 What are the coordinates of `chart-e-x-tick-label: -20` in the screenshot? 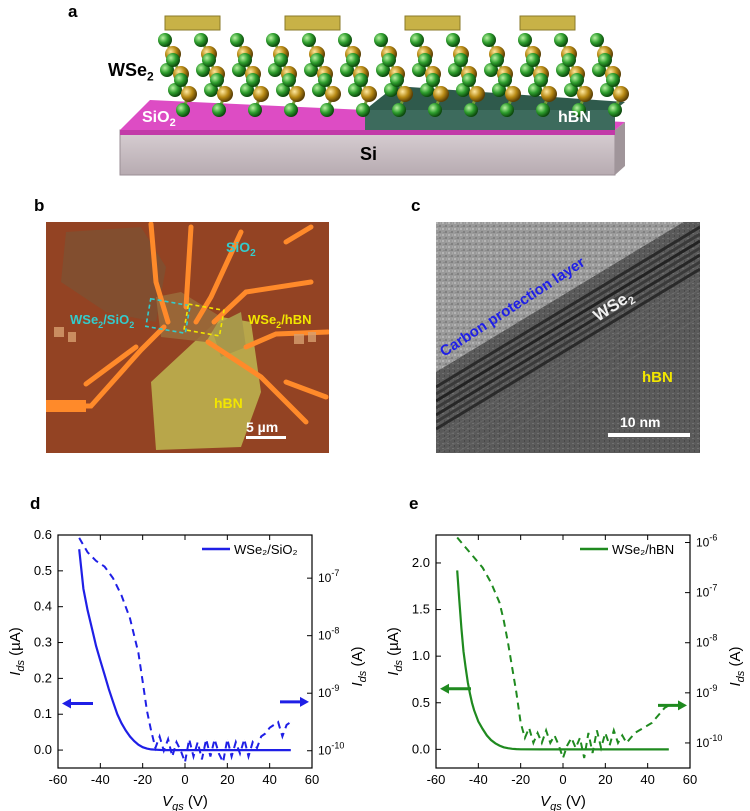 It's located at (520, 779).